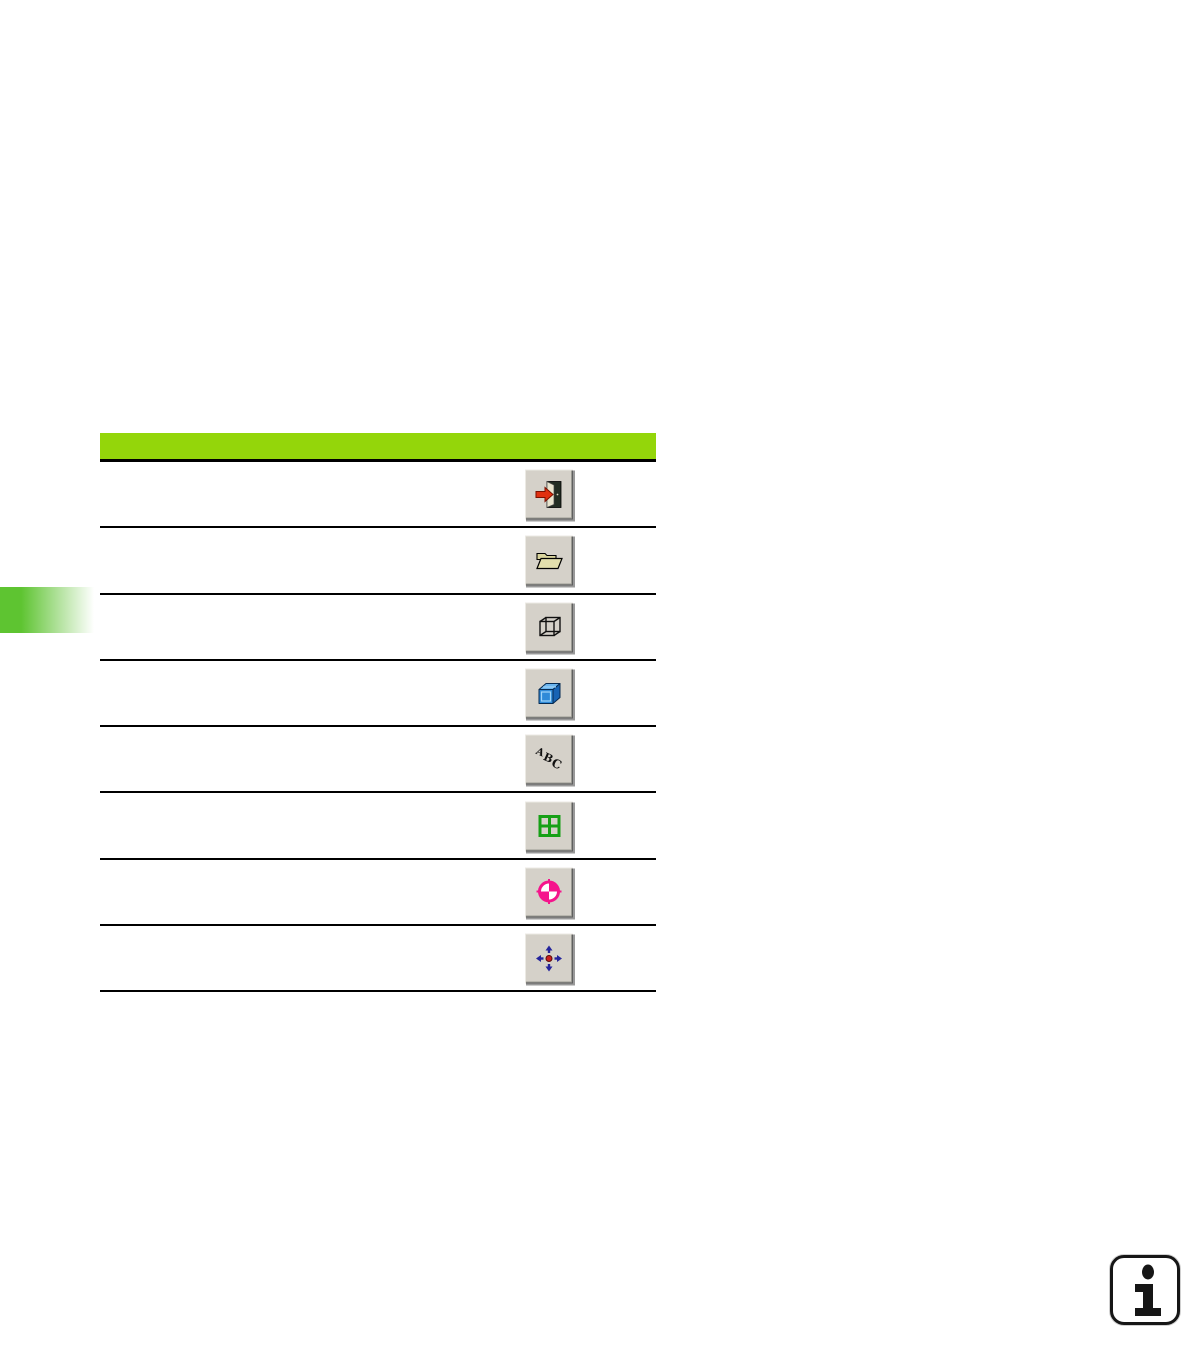 The width and height of the screenshot is (1192, 1362). I want to click on table-header-bar, so click(378, 447).